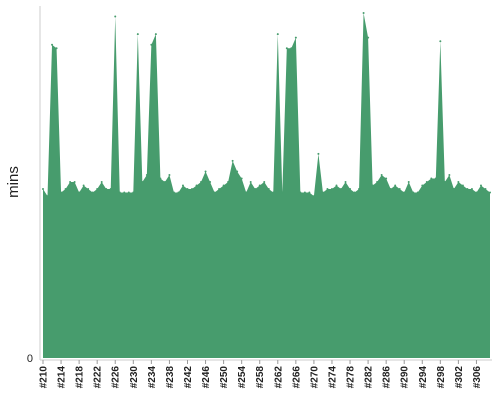  Describe the element at coordinates (134, 377) in the screenshot. I see `x-tick-label: #230` at that location.